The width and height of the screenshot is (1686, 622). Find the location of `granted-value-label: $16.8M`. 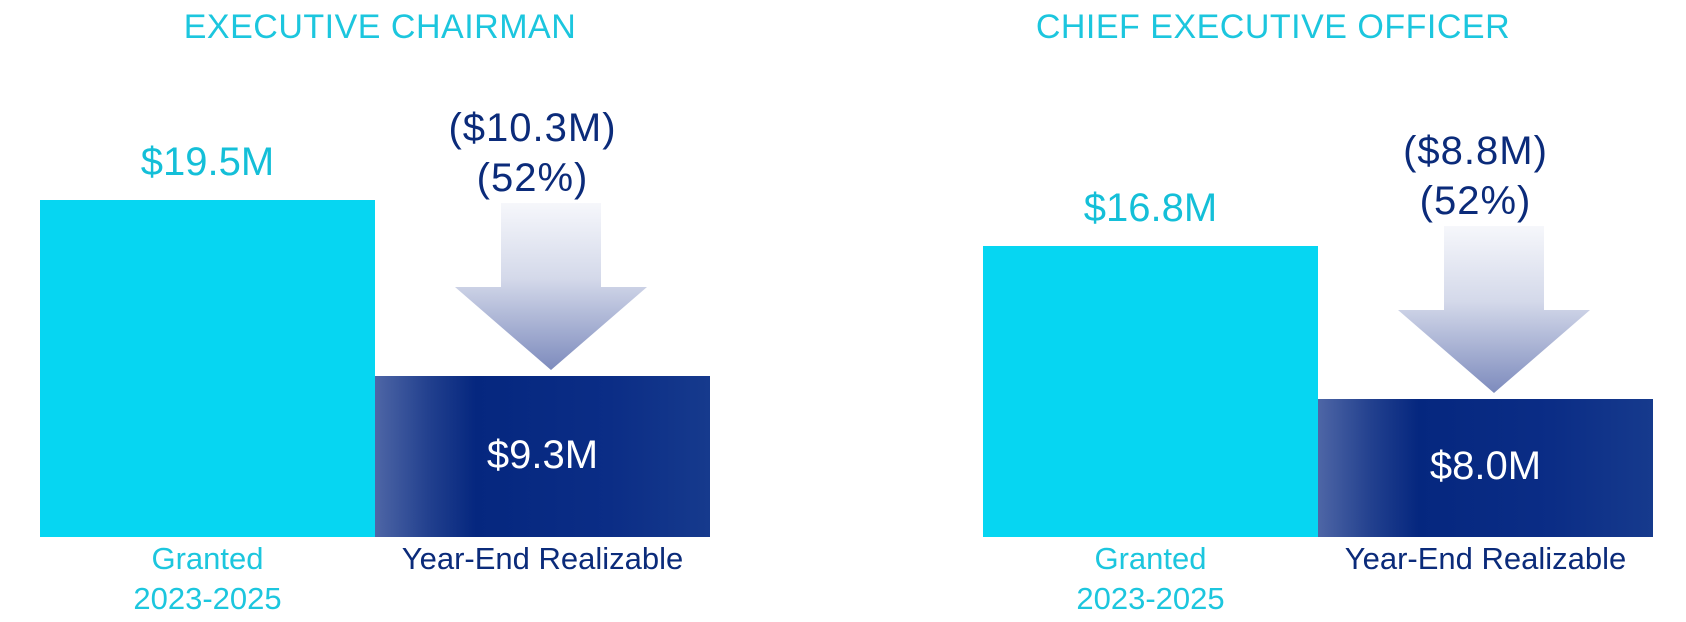

granted-value-label: $16.8M is located at coordinates (1150, 208).